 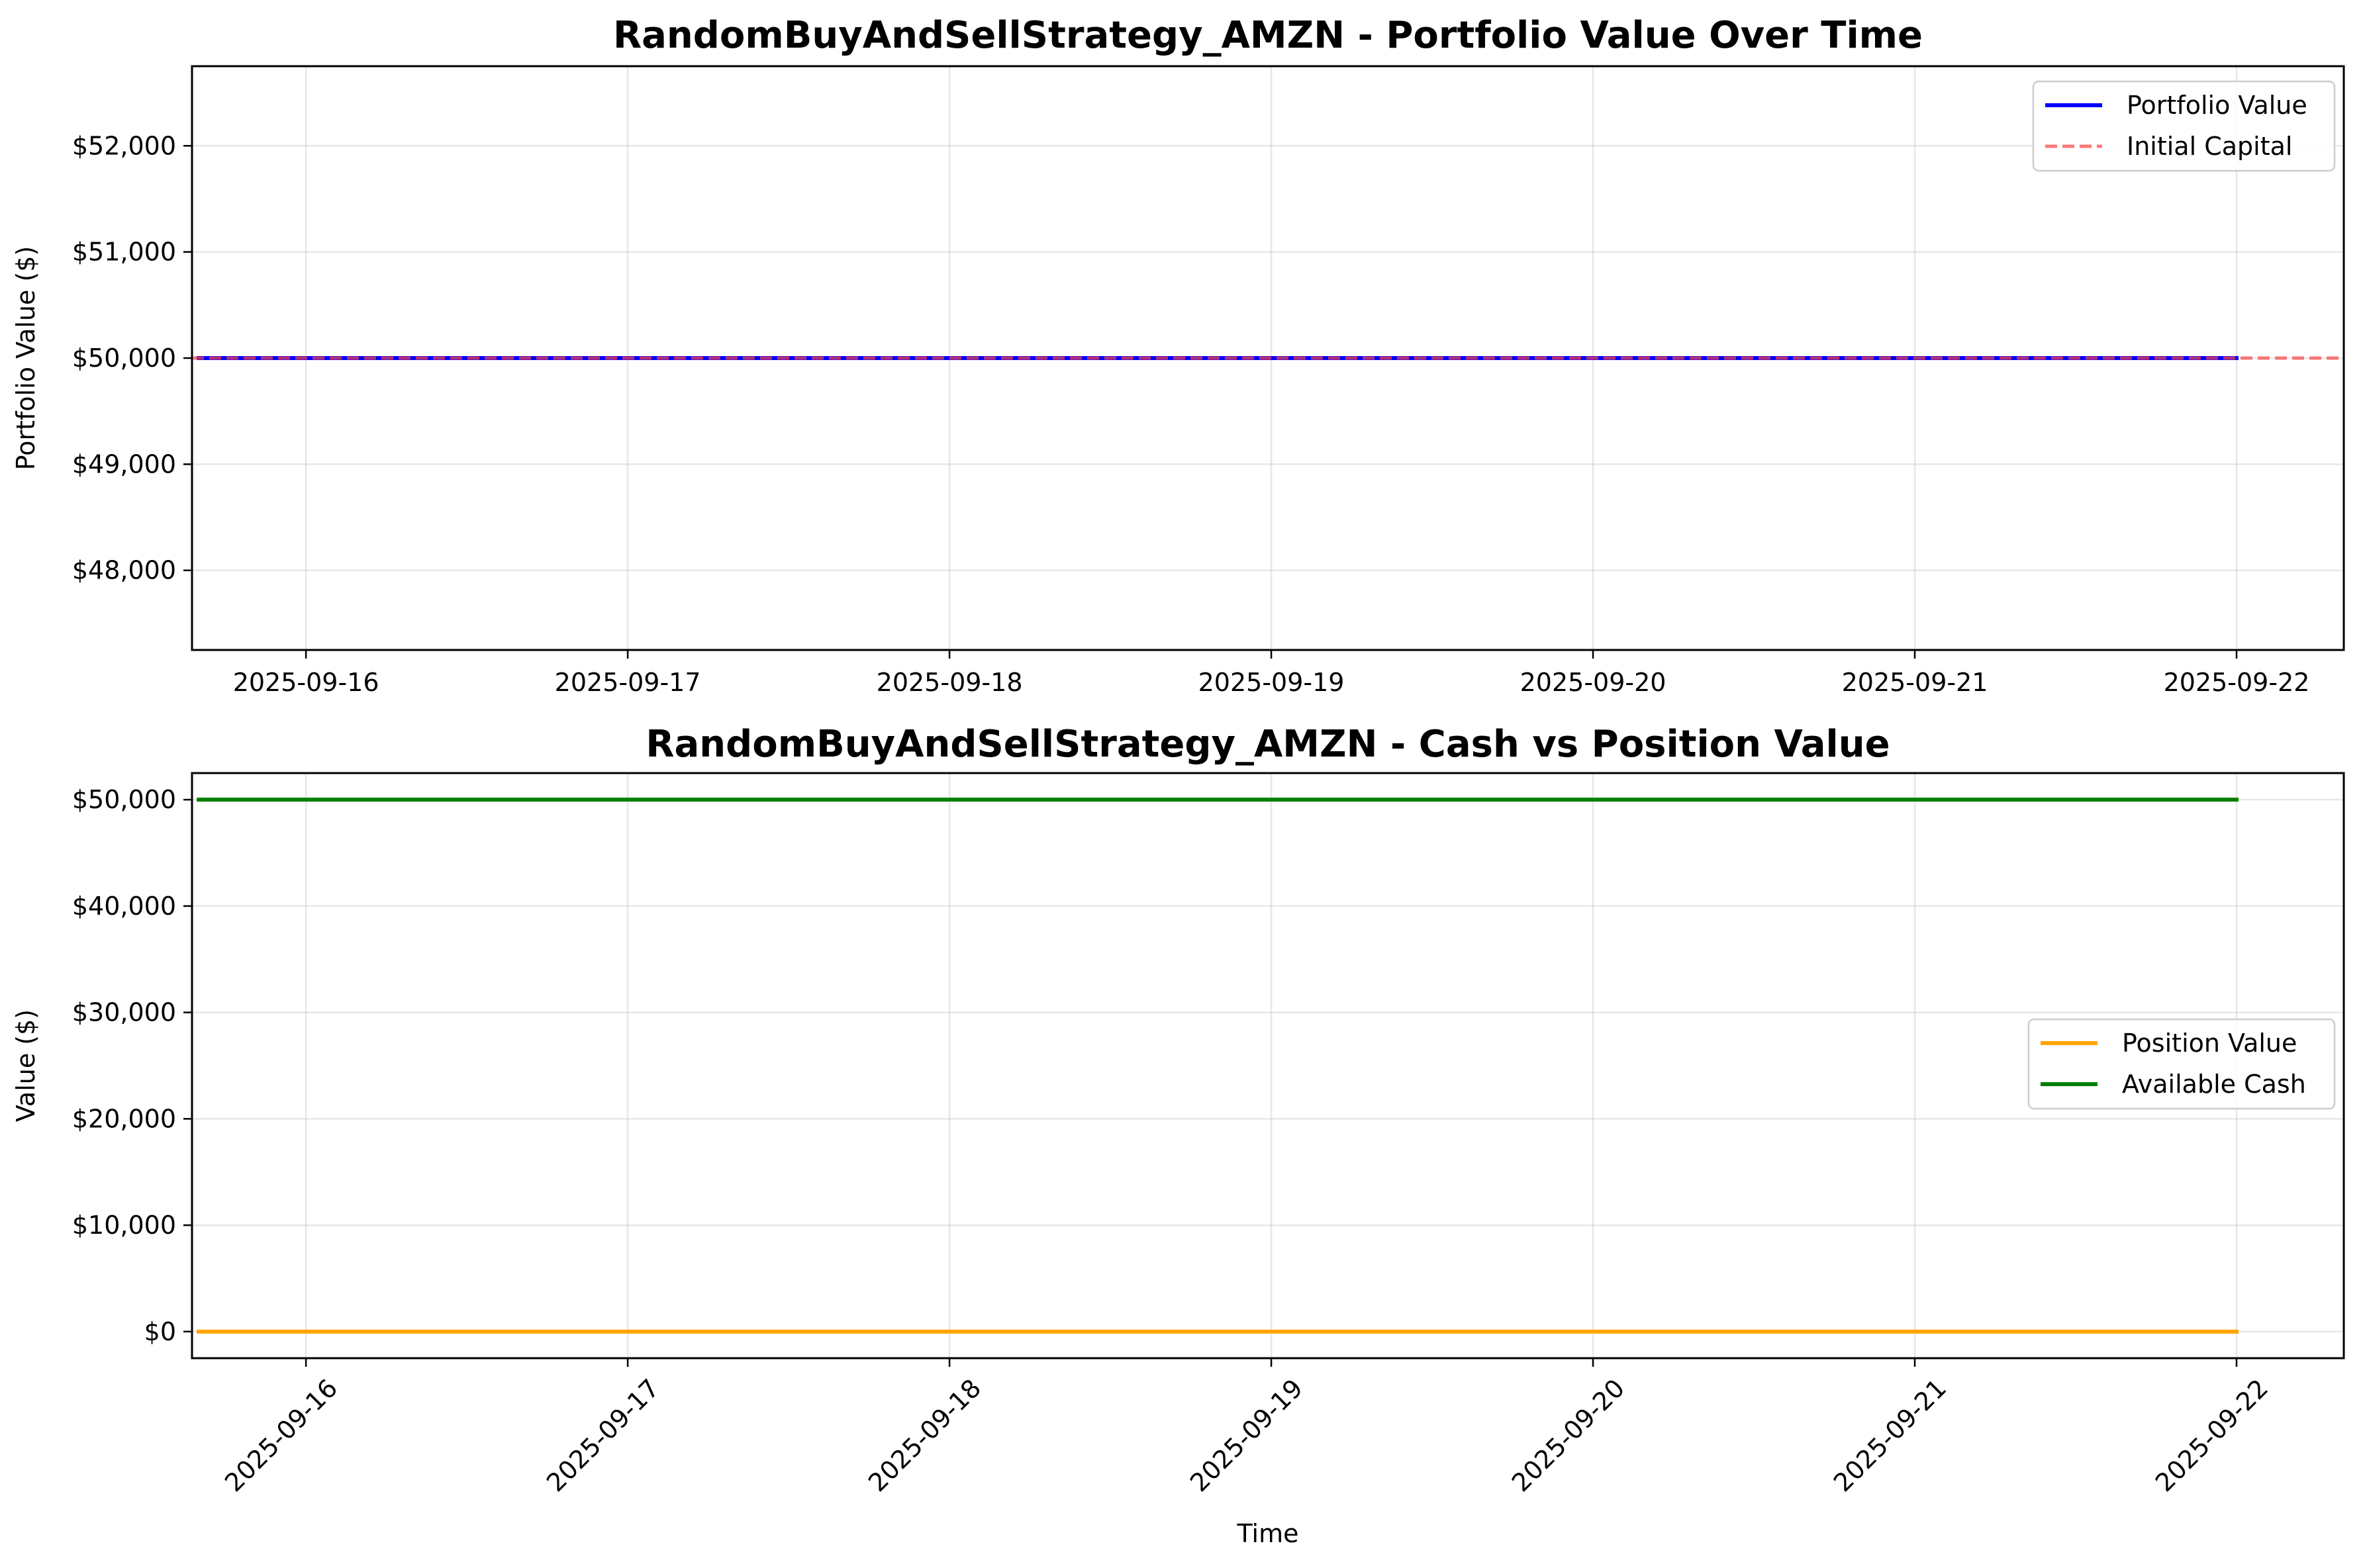 What do you see at coordinates (124, 1118) in the screenshot?
I see `y-tick-label: $20,000` at bounding box center [124, 1118].